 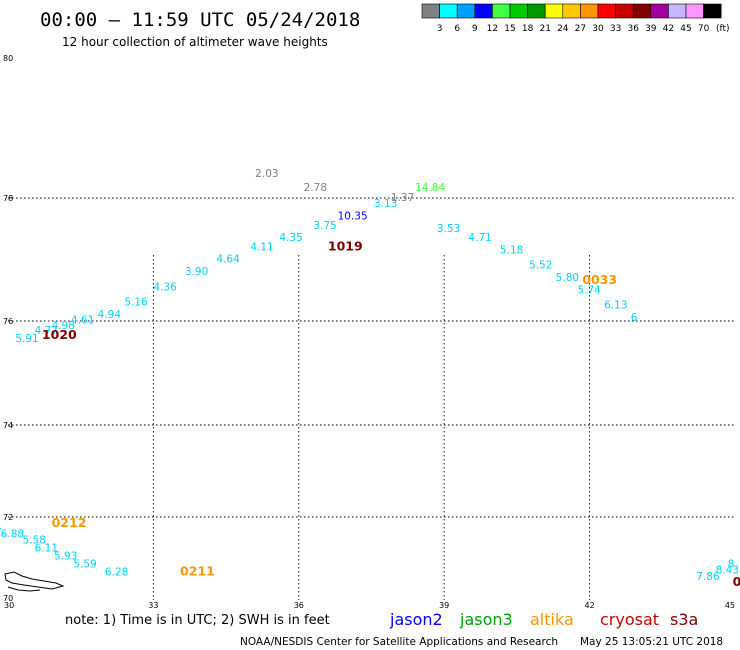 I want to click on legend-tick-label: 39, so click(x=651, y=29).